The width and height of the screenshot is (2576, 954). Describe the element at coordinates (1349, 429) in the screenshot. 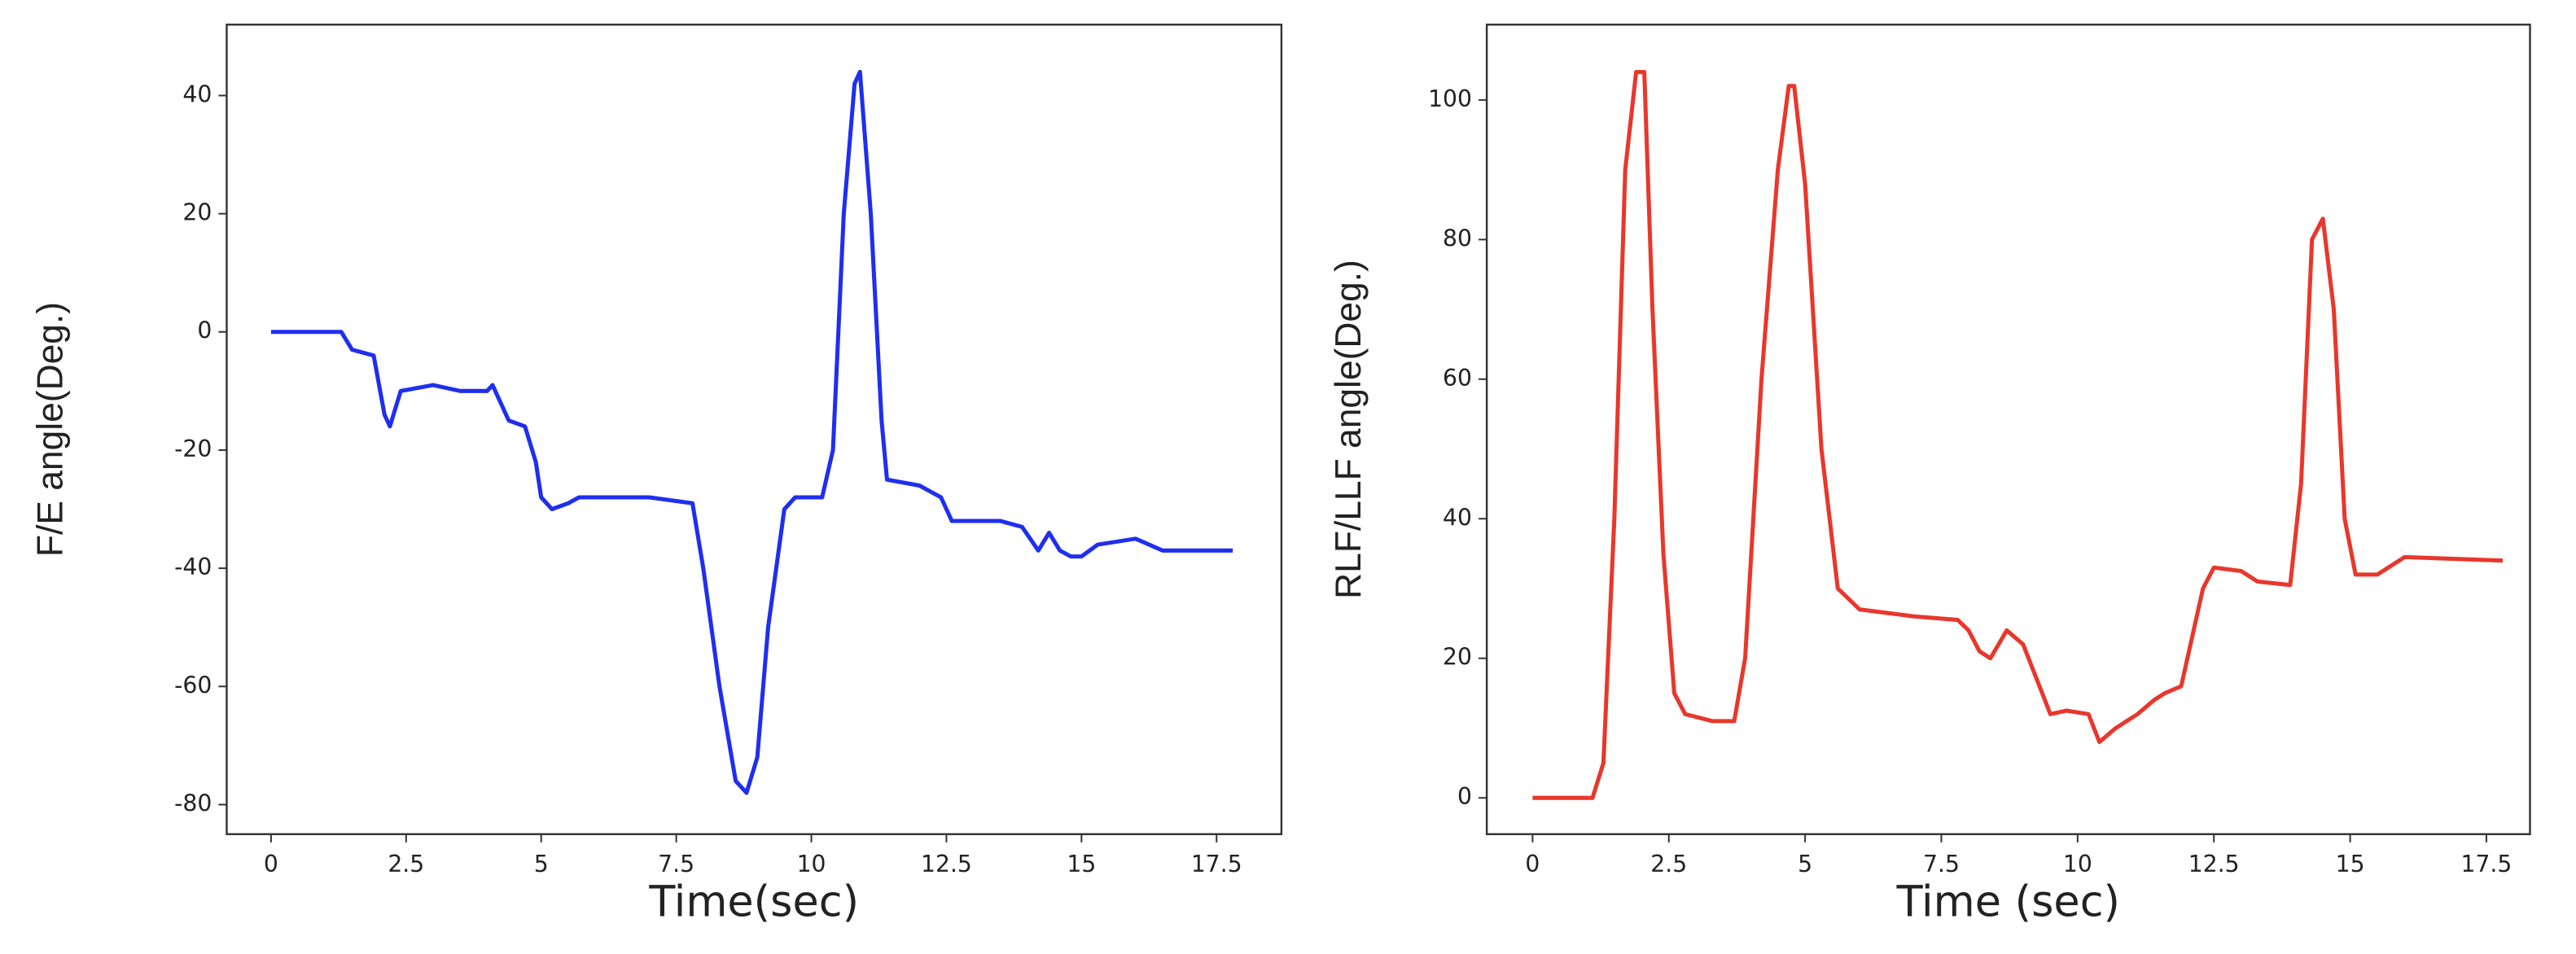

I see `y-axis-label: RLF/LLF angle(Deg.)` at that location.